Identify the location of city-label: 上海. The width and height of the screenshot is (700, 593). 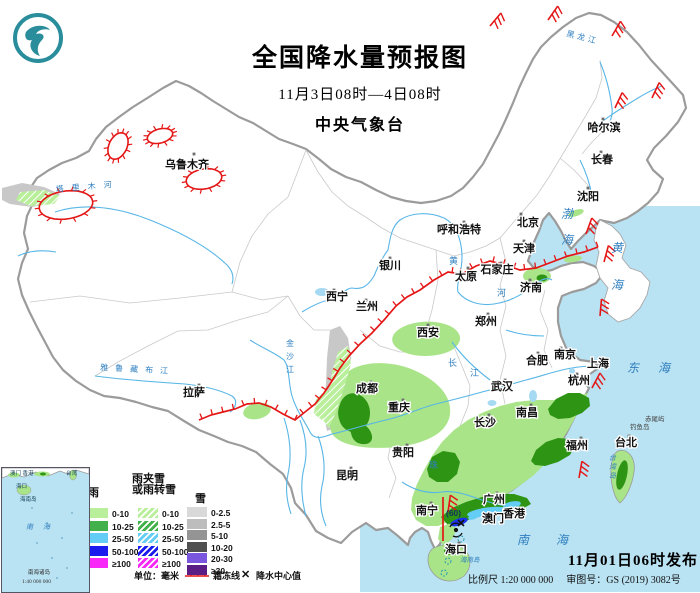
(598, 363).